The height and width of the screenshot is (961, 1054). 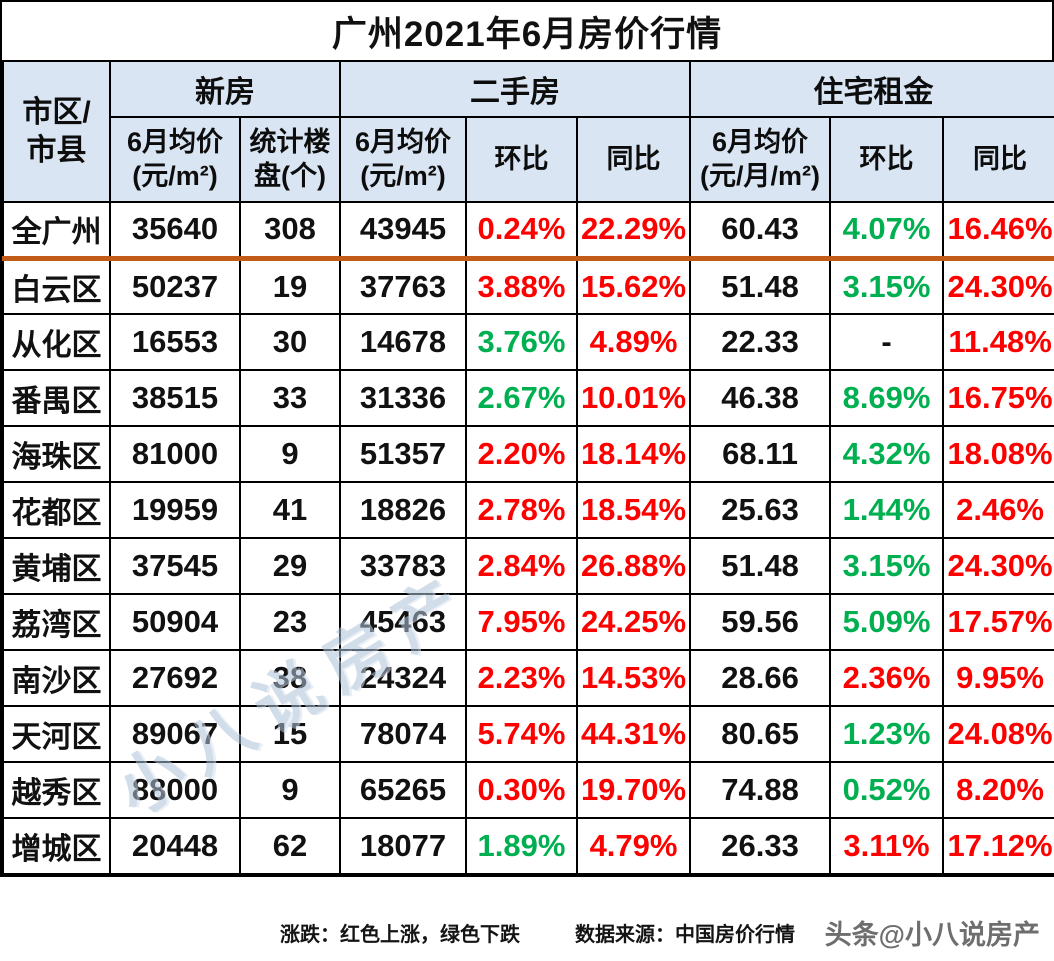 I want to click on district-cell: 南沙区, so click(x=56, y=678).